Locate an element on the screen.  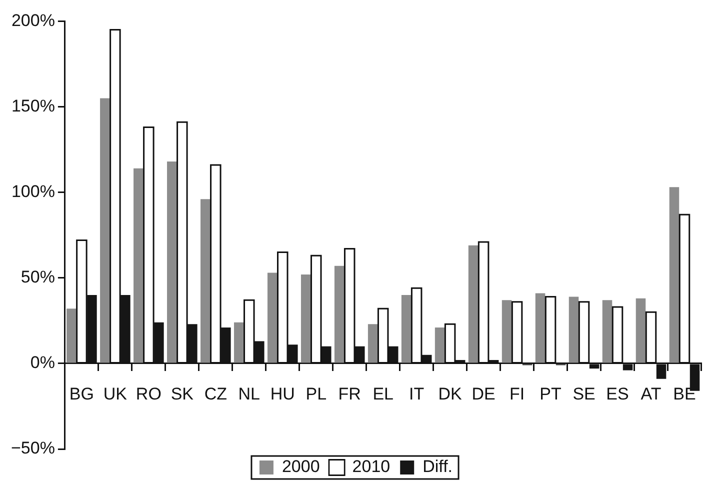
x-tick-label: PT is located at coordinates (551, 394).